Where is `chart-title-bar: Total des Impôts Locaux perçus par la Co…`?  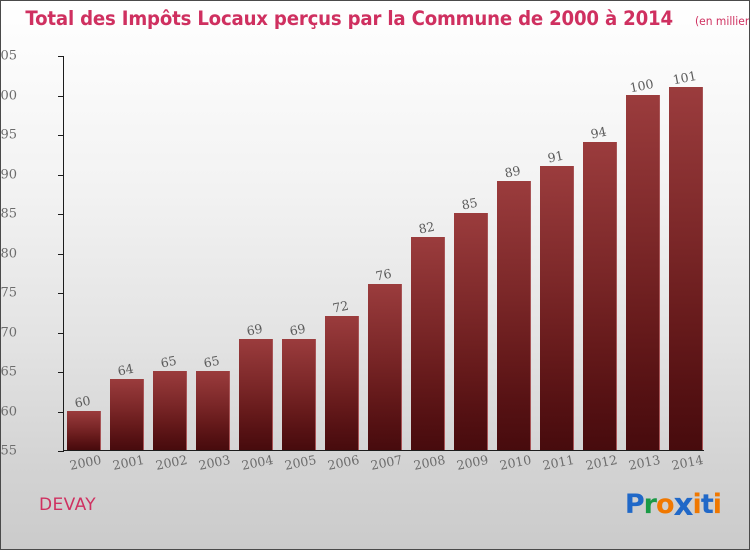
chart-title-bar: Total des Impôts Locaux perçus par la Co… is located at coordinates (375, 18).